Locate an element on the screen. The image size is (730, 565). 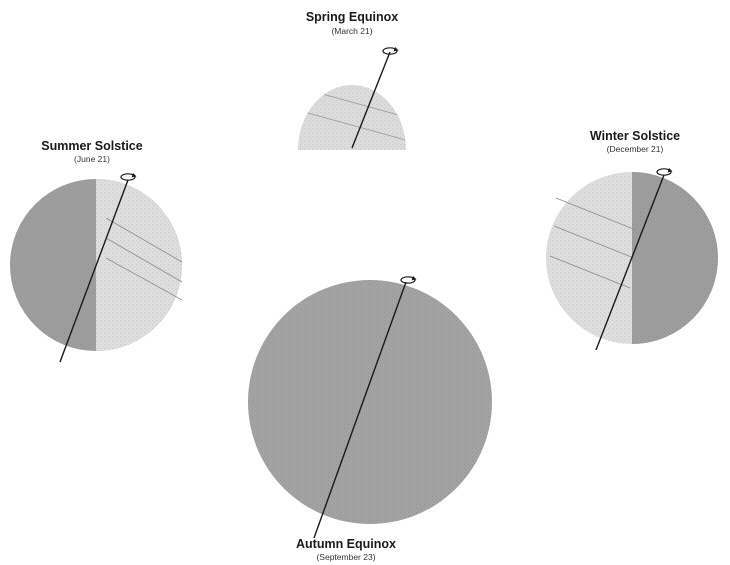
summer-earth-axis is located at coordinates (94, 271).